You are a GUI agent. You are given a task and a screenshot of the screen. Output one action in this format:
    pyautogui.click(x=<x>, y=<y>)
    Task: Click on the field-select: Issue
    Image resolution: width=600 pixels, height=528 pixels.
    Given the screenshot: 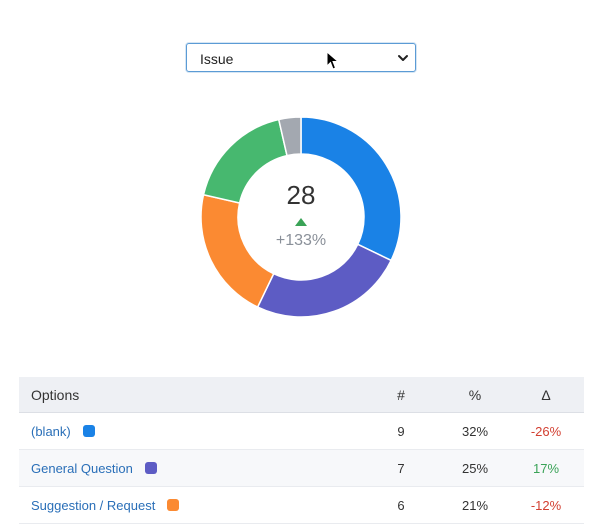 What is the action you would take?
    pyautogui.click(x=301, y=57)
    